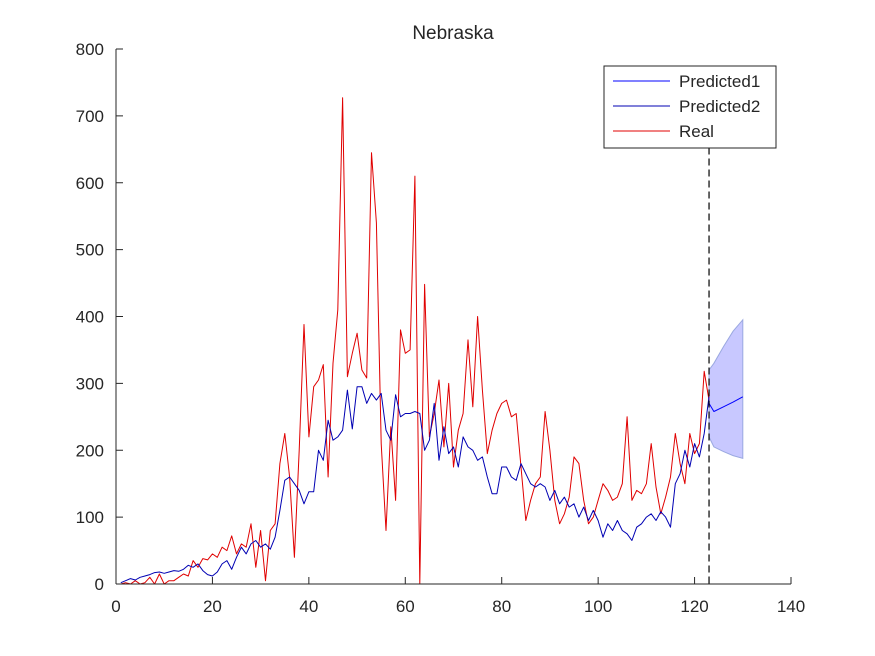  Describe the element at coordinates (696, 131) in the screenshot. I see `legend-label-real: Real` at that location.